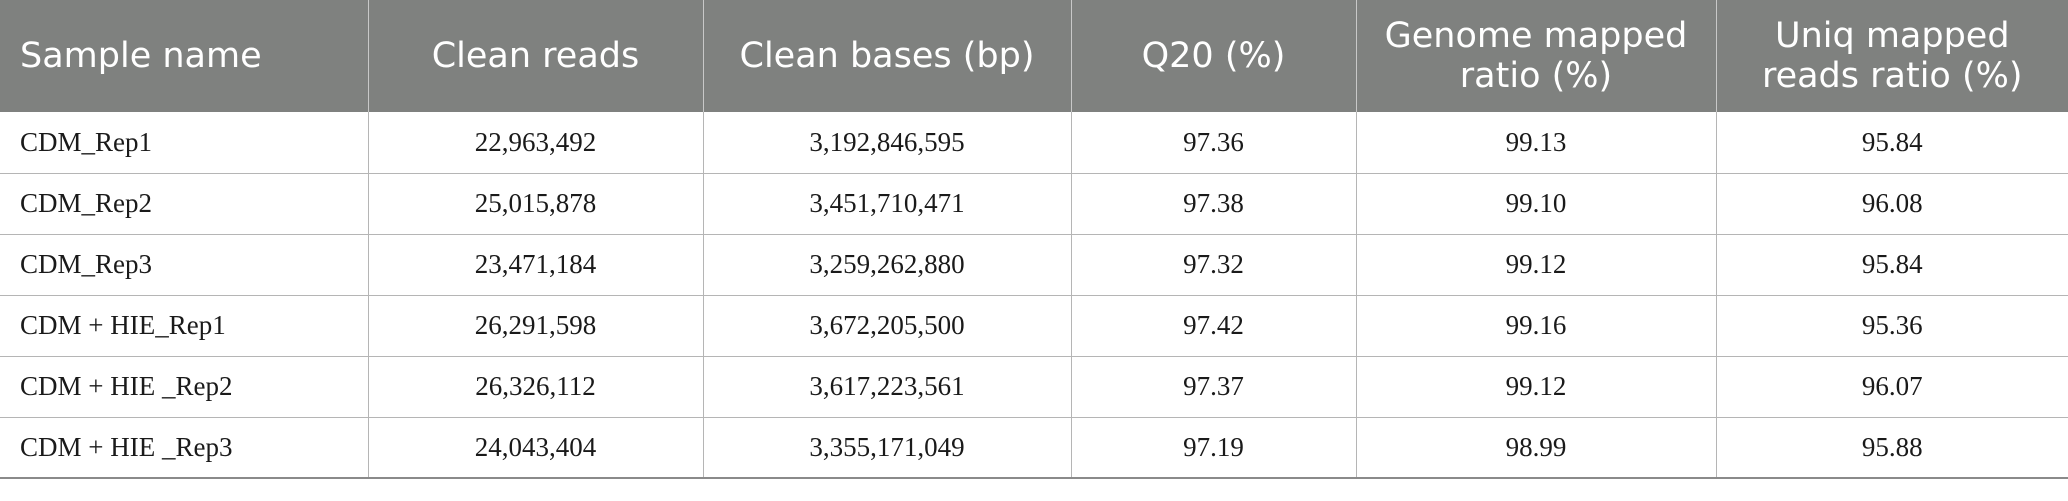 This screenshot has height=501, width=2068. Describe the element at coordinates (184, 326) in the screenshot. I see `cell-sample-name: CDM + HIE_Rep1` at that location.